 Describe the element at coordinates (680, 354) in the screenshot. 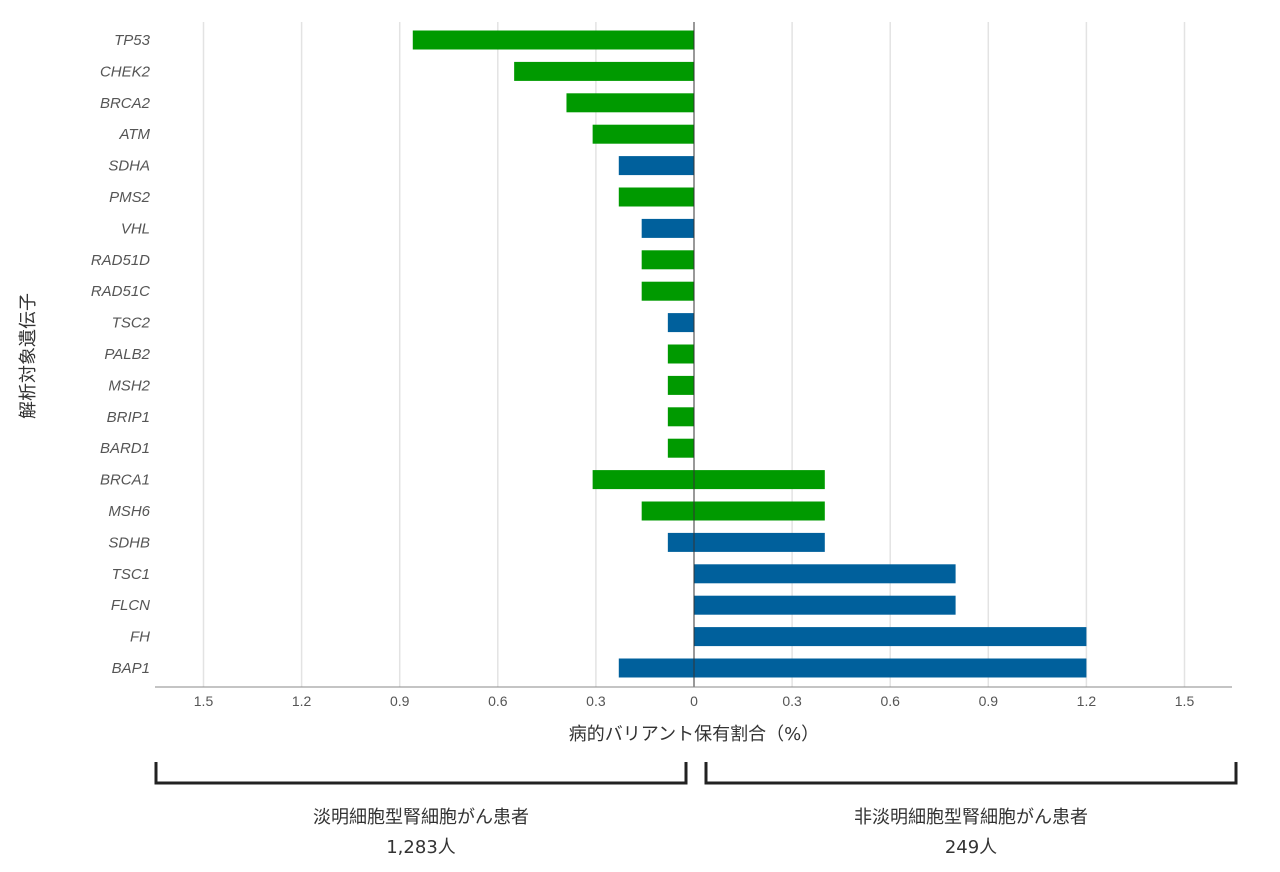

I see `bar-left-PALB2` at that location.